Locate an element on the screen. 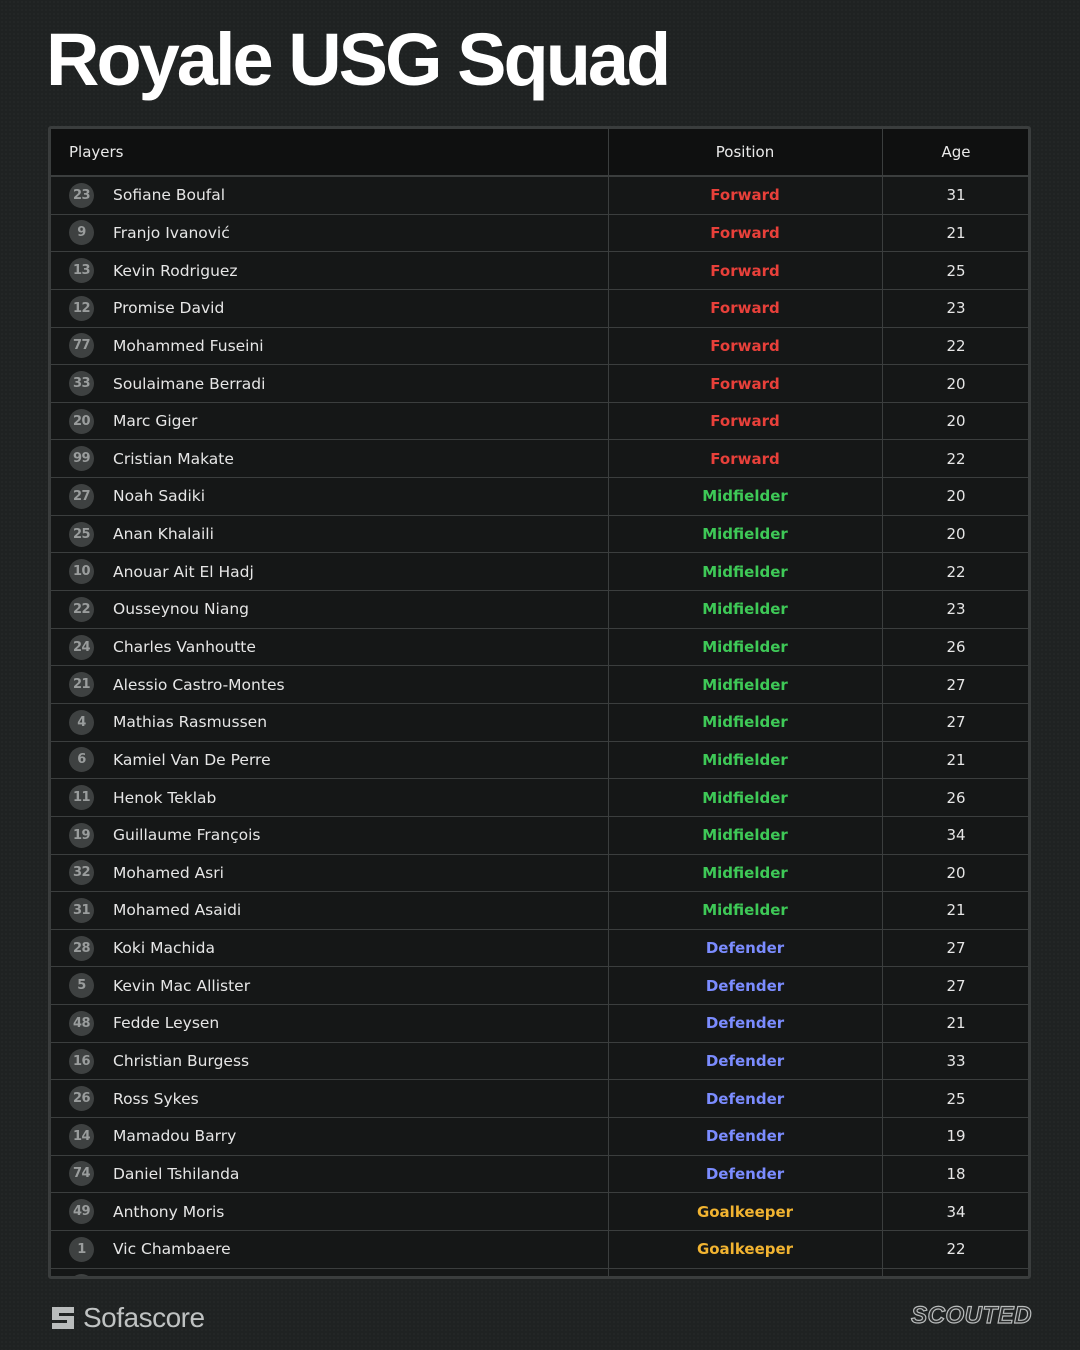 This screenshot has width=1080, height=1350. table-row: 24 Charles Vanhoutte Midfielder 26 is located at coordinates (539, 647).